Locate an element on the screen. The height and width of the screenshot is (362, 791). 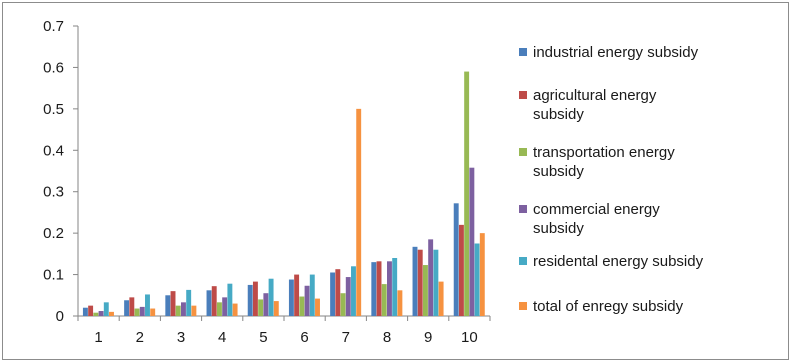
y-tick-label: 0.5 is located at coordinates (53, 109).